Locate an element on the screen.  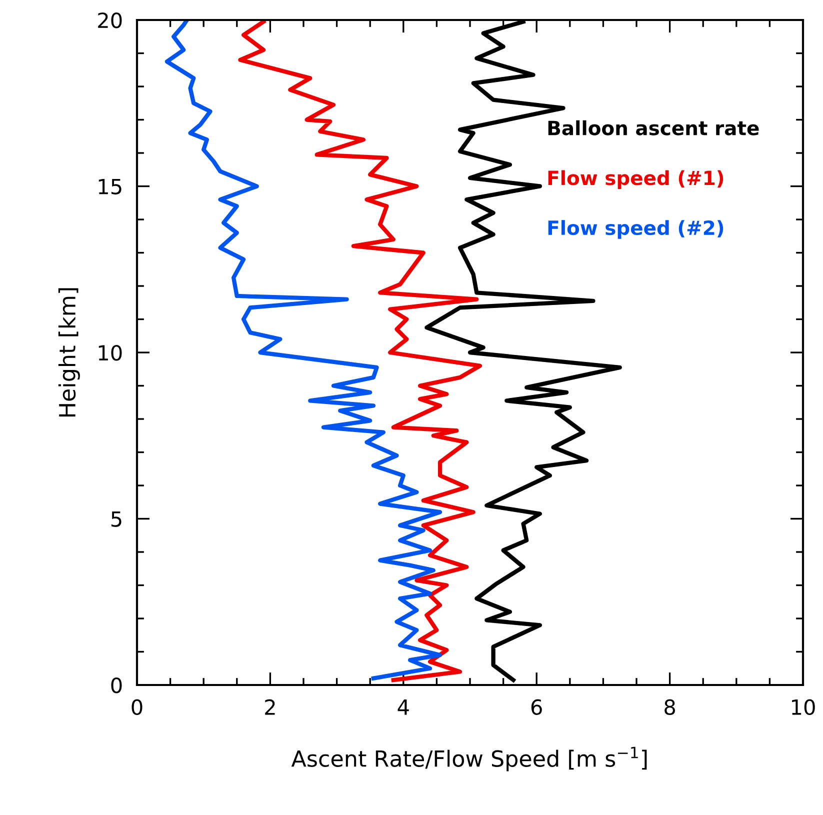
x-tick-label: 6 is located at coordinates (536, 707).